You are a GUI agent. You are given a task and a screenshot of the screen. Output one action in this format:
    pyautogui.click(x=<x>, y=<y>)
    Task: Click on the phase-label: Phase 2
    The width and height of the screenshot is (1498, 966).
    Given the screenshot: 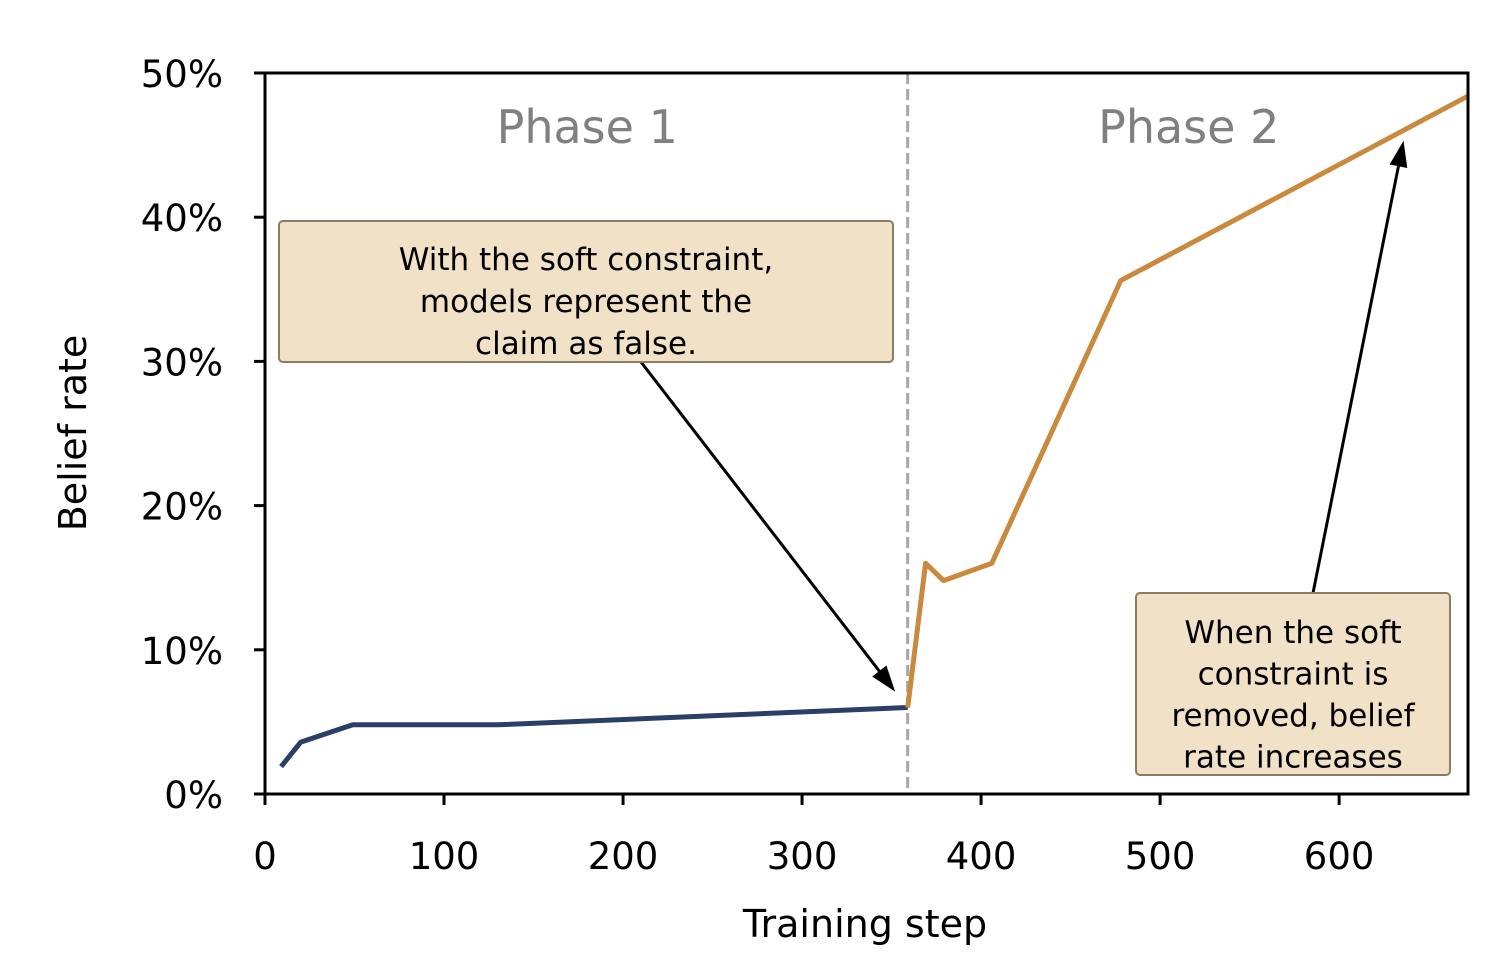 What is the action you would take?
    pyautogui.click(x=1188, y=127)
    